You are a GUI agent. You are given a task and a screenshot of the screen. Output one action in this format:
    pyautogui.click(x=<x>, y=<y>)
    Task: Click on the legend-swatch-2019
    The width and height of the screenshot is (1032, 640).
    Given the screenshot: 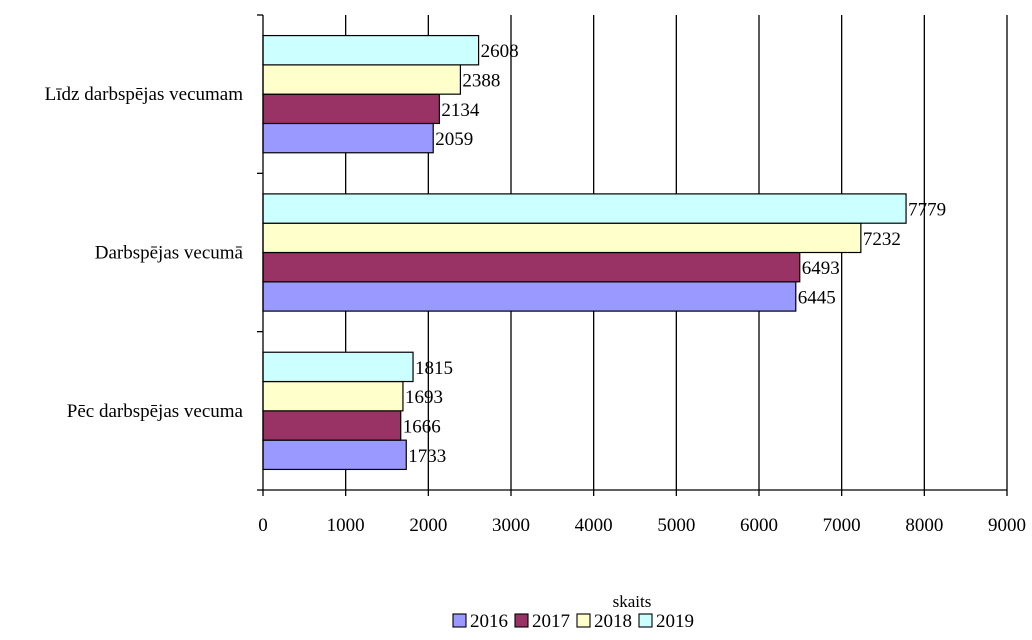 What is the action you would take?
    pyautogui.click(x=645, y=620)
    